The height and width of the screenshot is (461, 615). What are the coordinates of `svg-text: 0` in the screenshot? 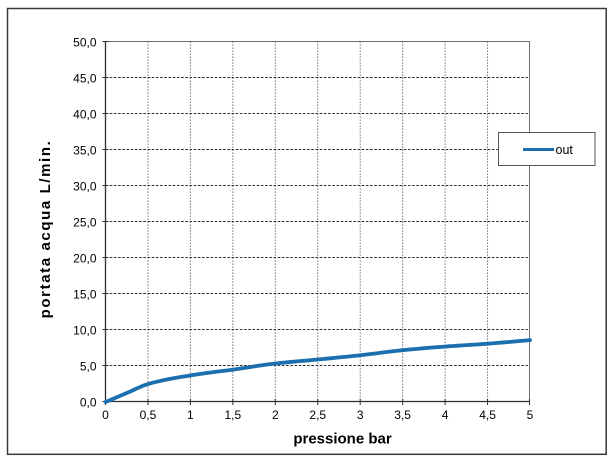 It's located at (105, 415).